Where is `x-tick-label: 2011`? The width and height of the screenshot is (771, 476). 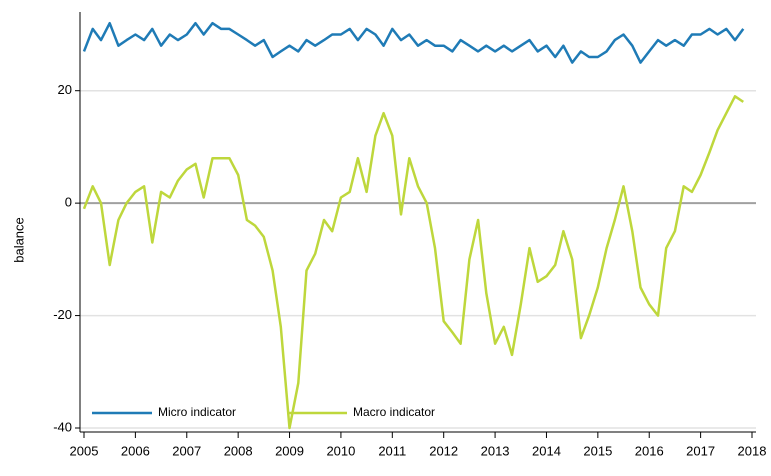 x-tick-label: 2011 is located at coordinates (392, 450).